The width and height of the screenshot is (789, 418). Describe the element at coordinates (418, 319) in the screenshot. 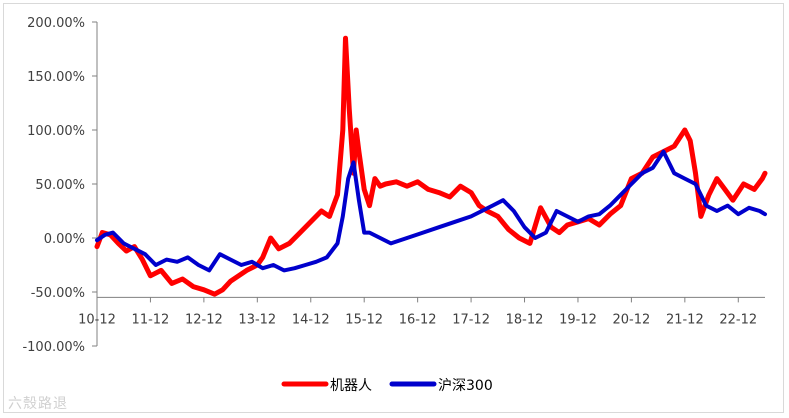

I see `x-tick-label: 16-12` at that location.